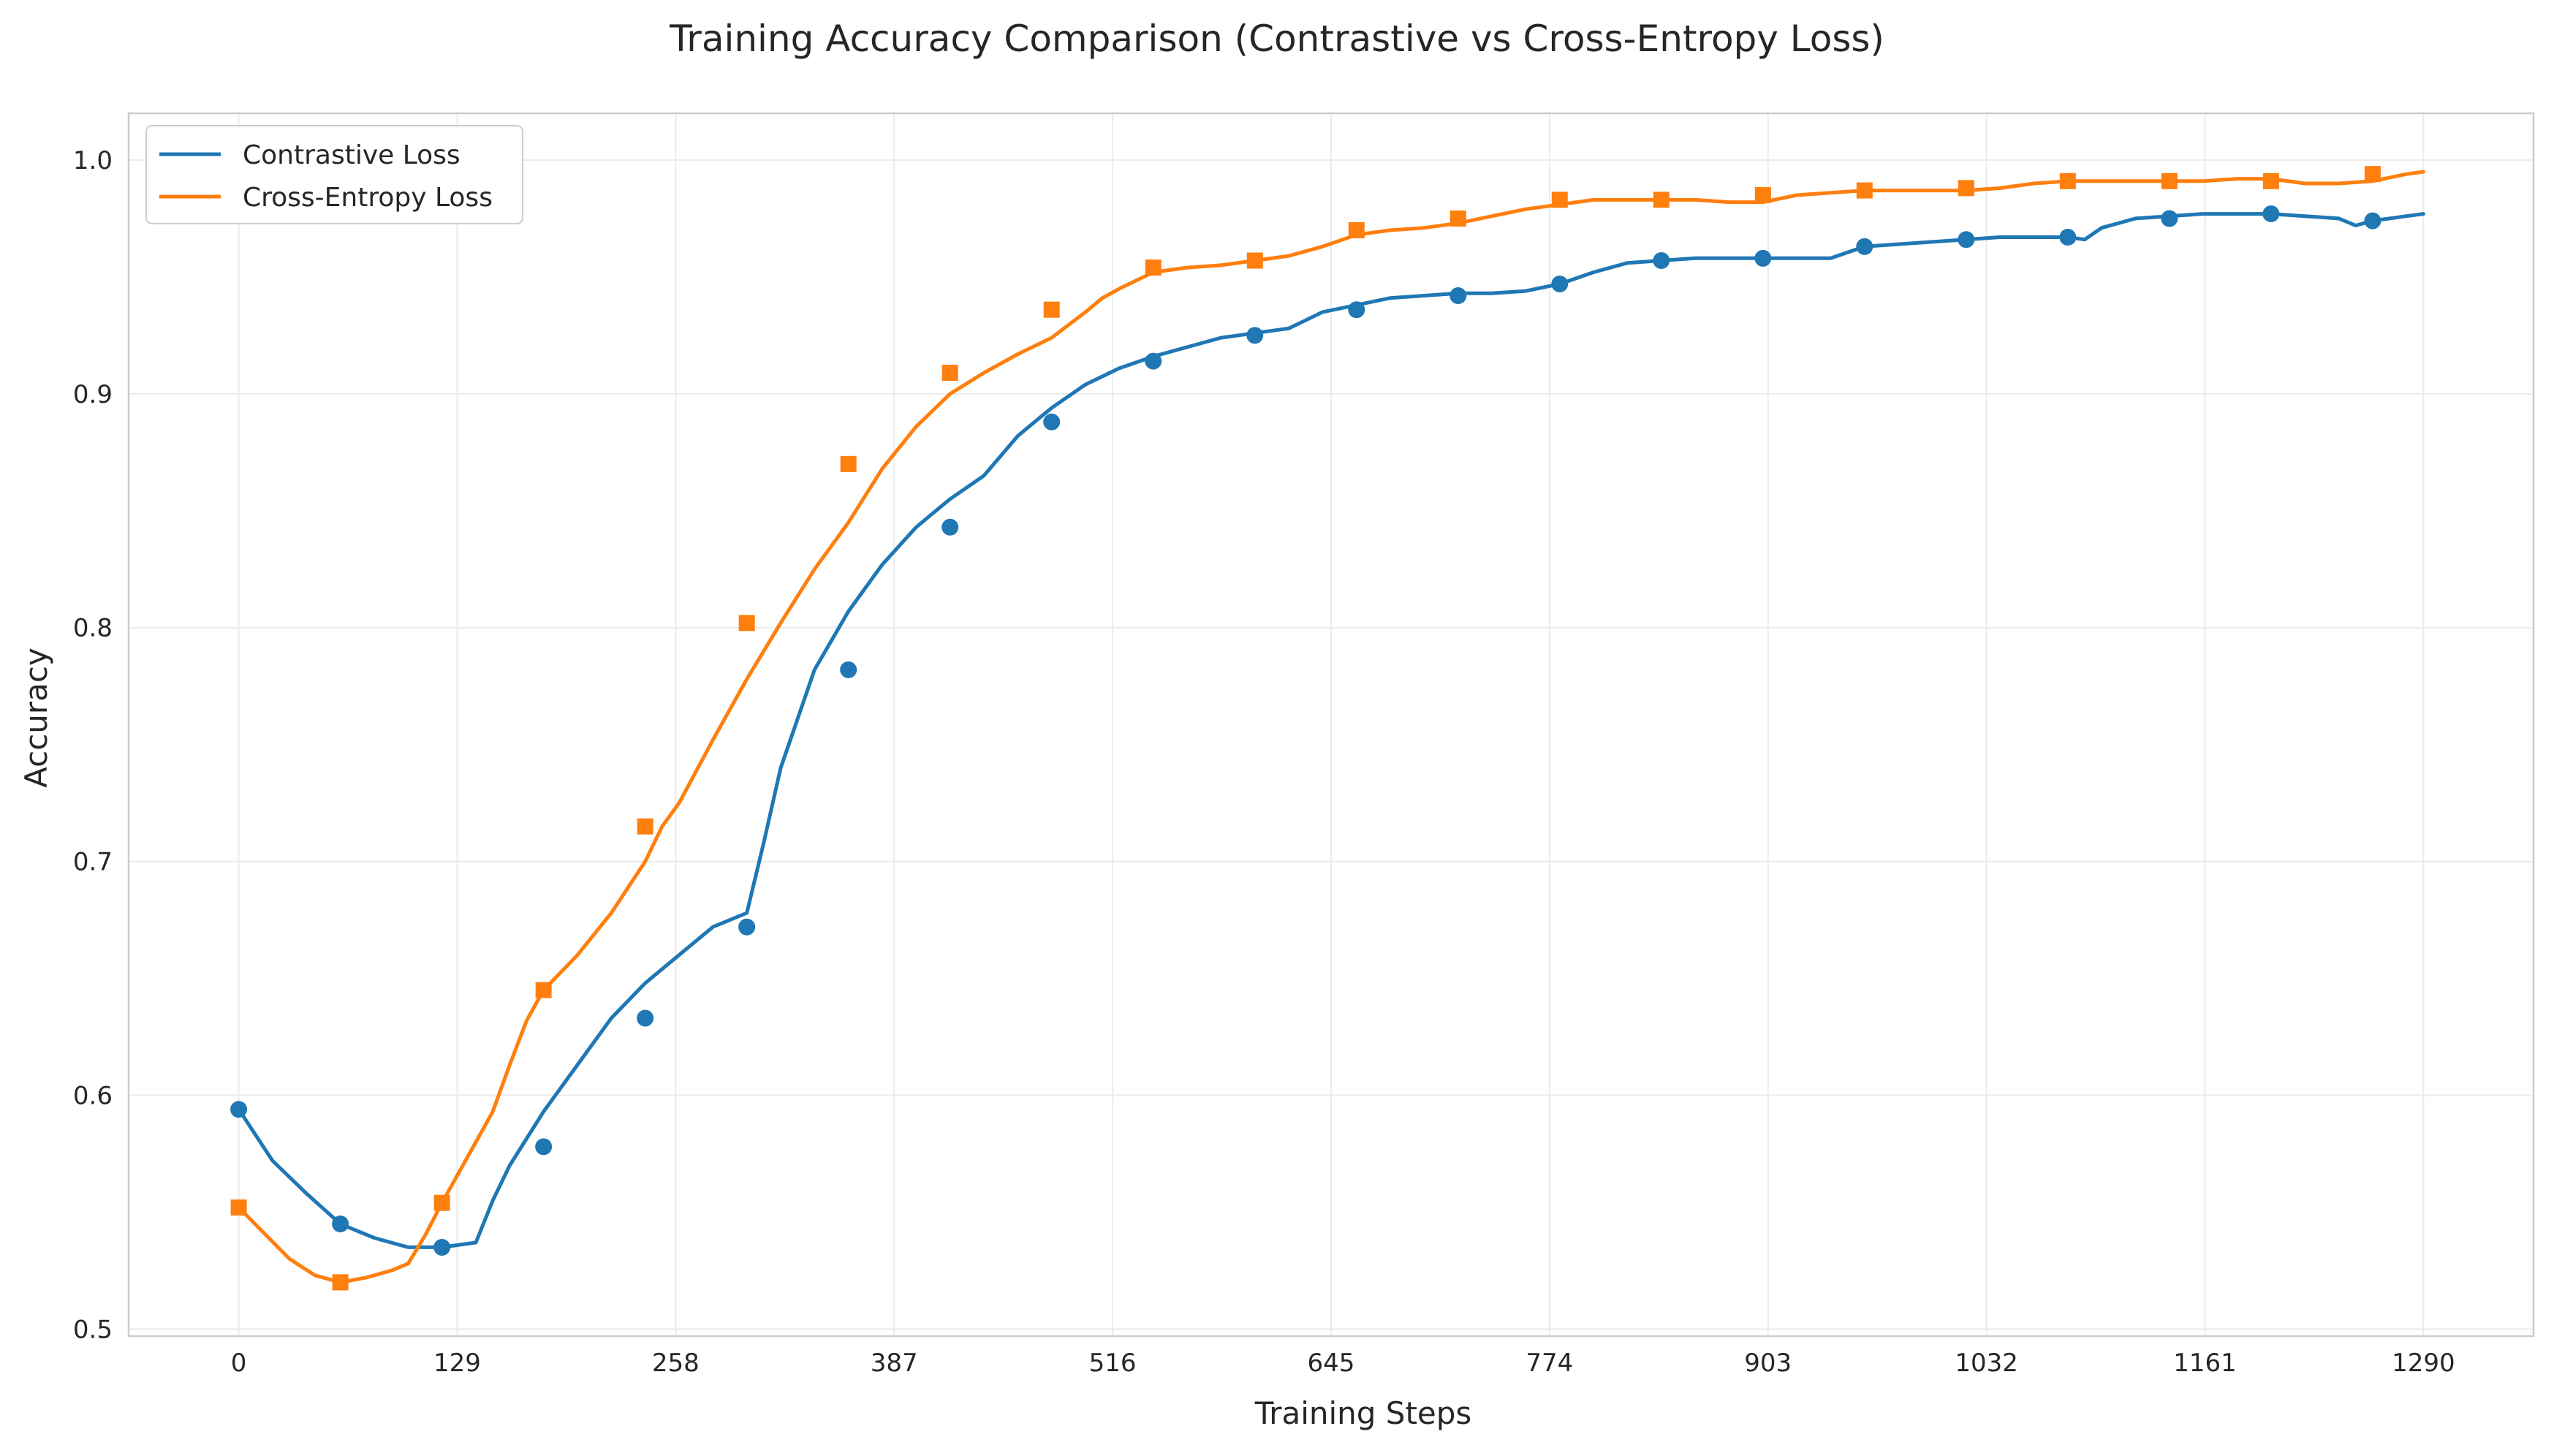 Image resolution: width=2554 pixels, height=1456 pixels. What do you see at coordinates (352, 155) in the screenshot?
I see `legend-label-contrastive: Contrastive Loss` at bounding box center [352, 155].